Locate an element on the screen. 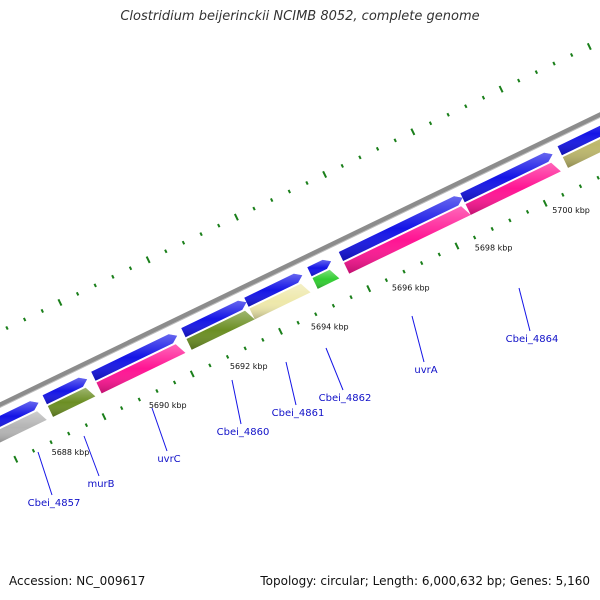  gene-name-text: Cbei_4864 is located at coordinates (532, 339).